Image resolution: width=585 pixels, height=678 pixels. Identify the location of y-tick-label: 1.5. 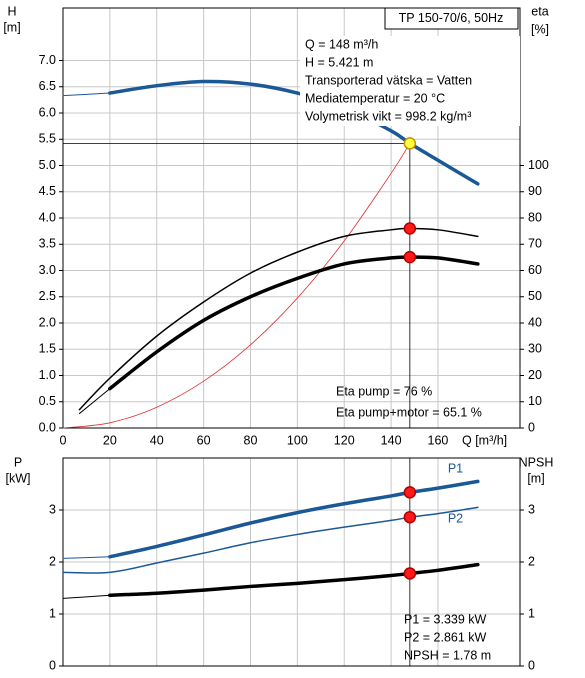
(47, 349).